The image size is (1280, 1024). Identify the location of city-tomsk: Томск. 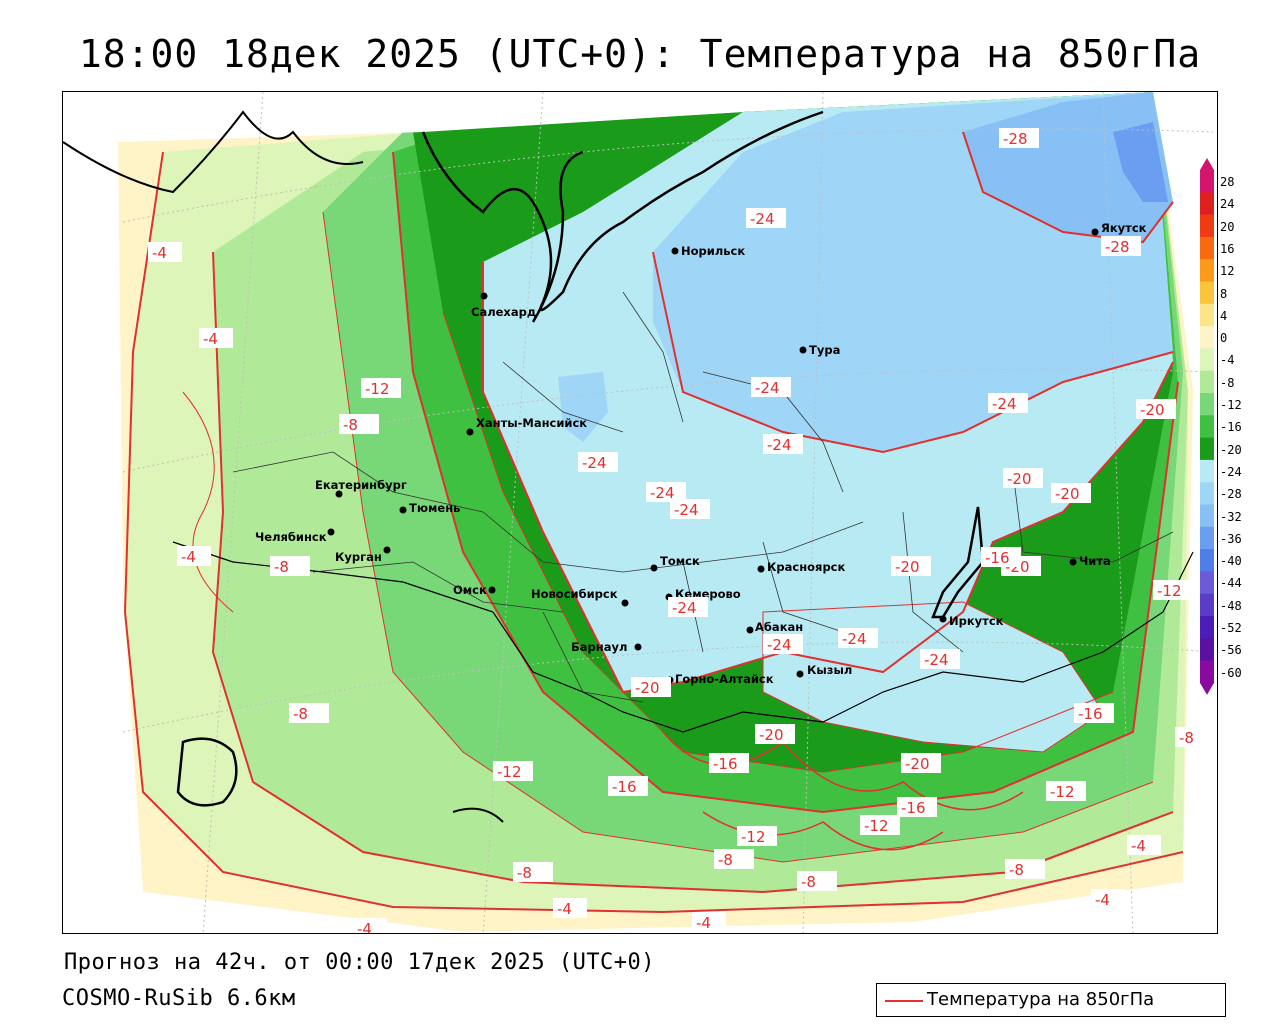
(675, 563).